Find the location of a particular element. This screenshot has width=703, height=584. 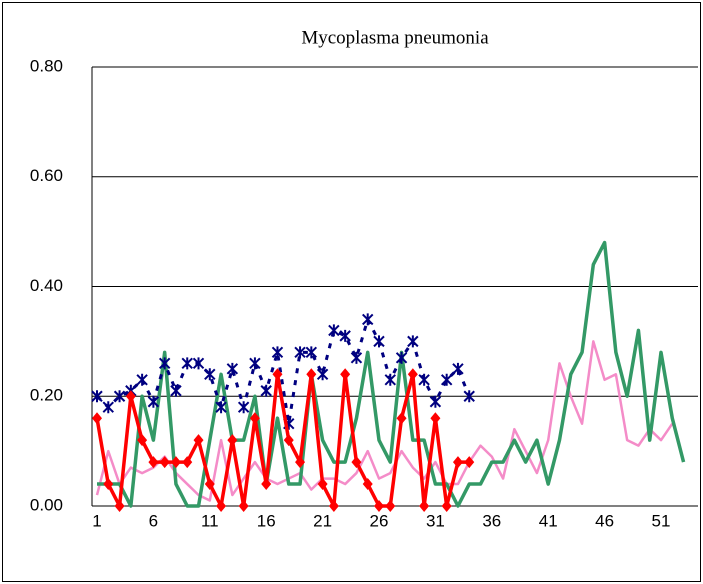

x-tick-label: 21 is located at coordinates (322, 520).